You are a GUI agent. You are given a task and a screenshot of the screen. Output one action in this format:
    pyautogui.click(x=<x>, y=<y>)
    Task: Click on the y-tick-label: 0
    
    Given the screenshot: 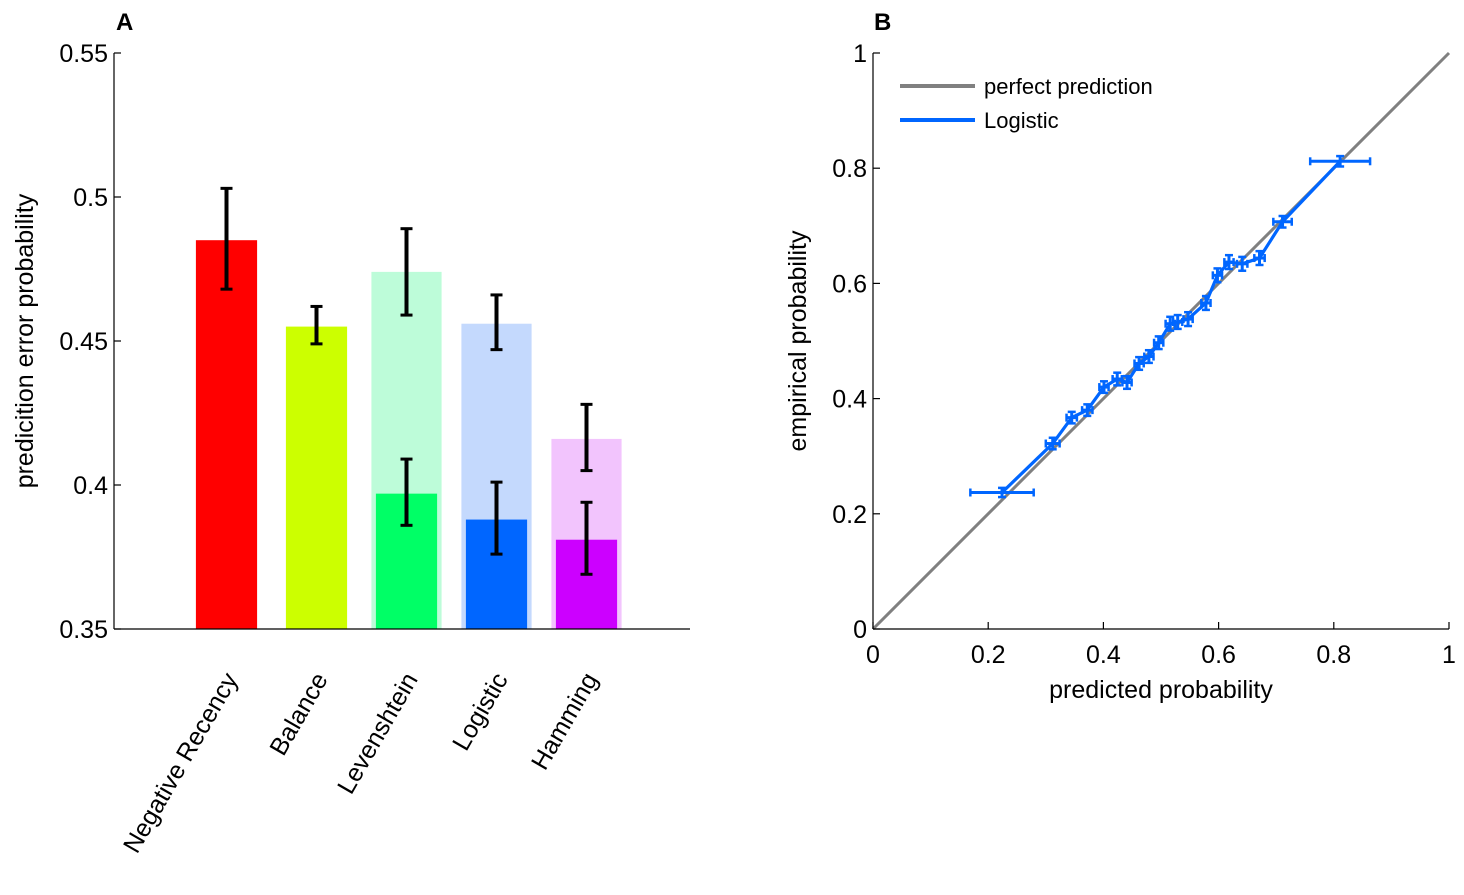 What is the action you would take?
    pyautogui.click(x=860, y=630)
    